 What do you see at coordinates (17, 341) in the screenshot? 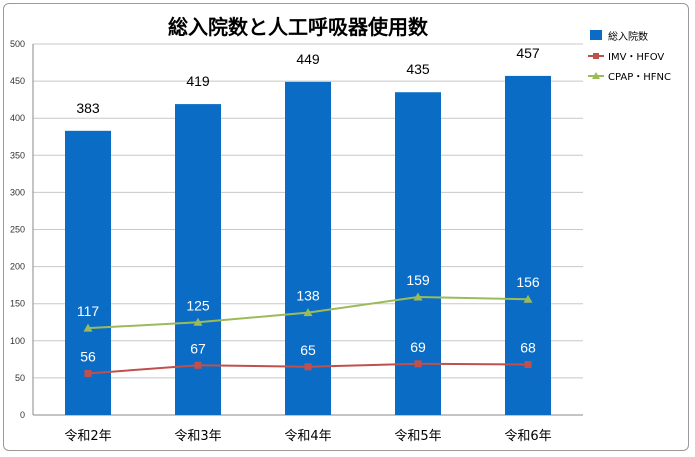
I see `y-tick-label: 100` at bounding box center [17, 341].